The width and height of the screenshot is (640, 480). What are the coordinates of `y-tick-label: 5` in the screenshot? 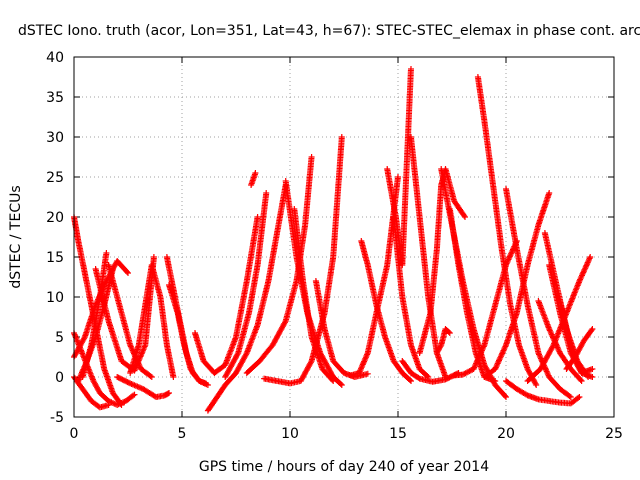 It's located at (59, 338).